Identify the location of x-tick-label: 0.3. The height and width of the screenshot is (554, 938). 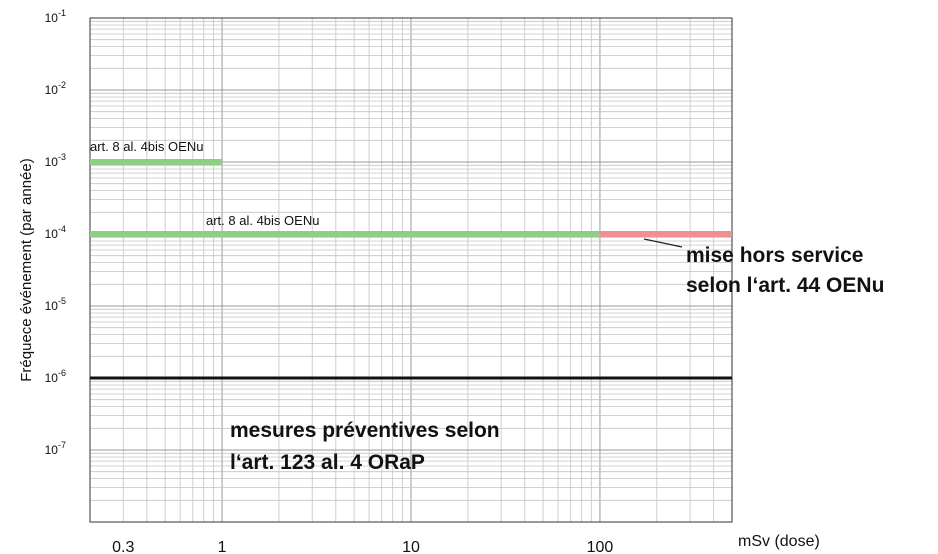
(123, 546).